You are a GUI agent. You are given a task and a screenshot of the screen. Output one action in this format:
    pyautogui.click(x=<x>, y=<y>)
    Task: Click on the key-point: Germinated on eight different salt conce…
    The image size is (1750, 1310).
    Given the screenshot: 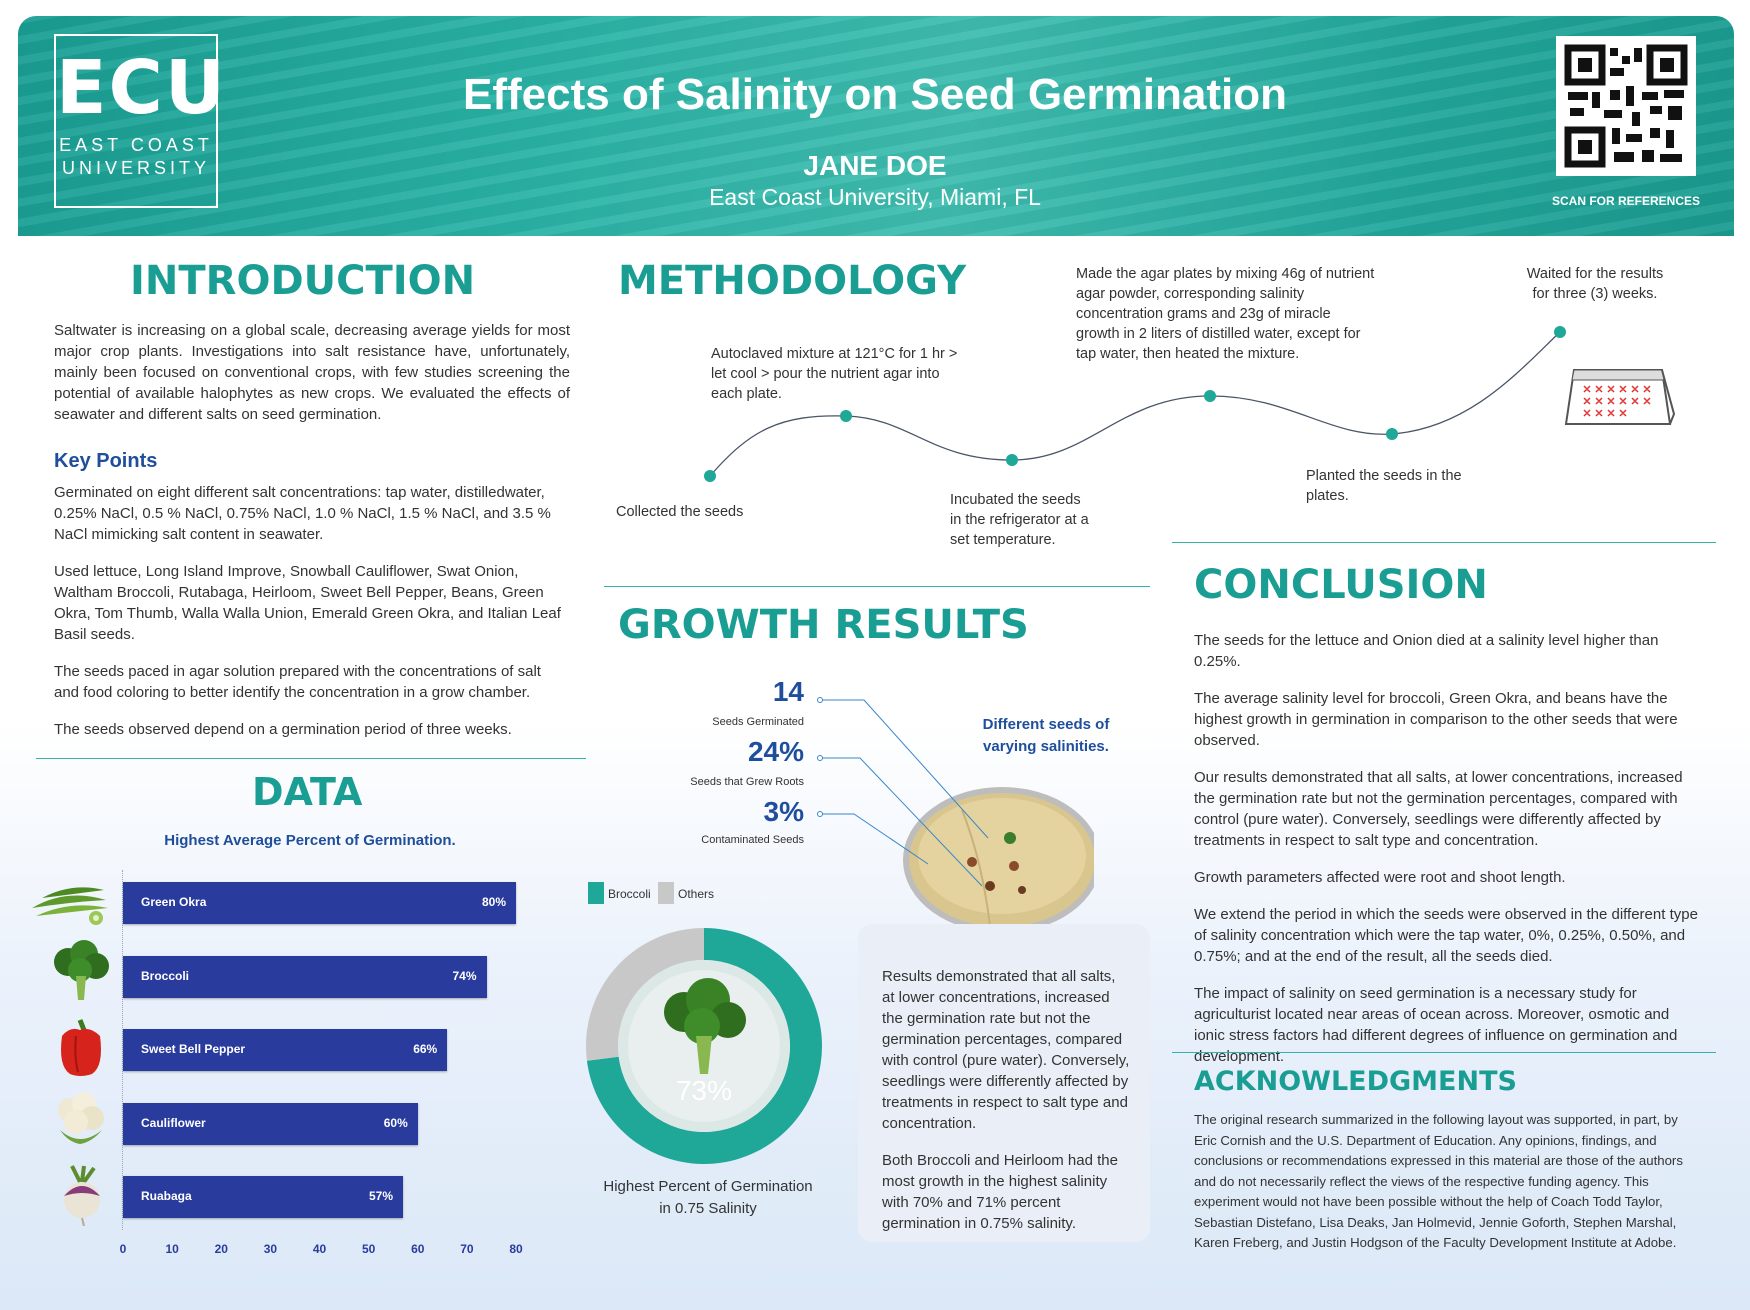 What is the action you would take?
    pyautogui.click(x=302, y=513)
    